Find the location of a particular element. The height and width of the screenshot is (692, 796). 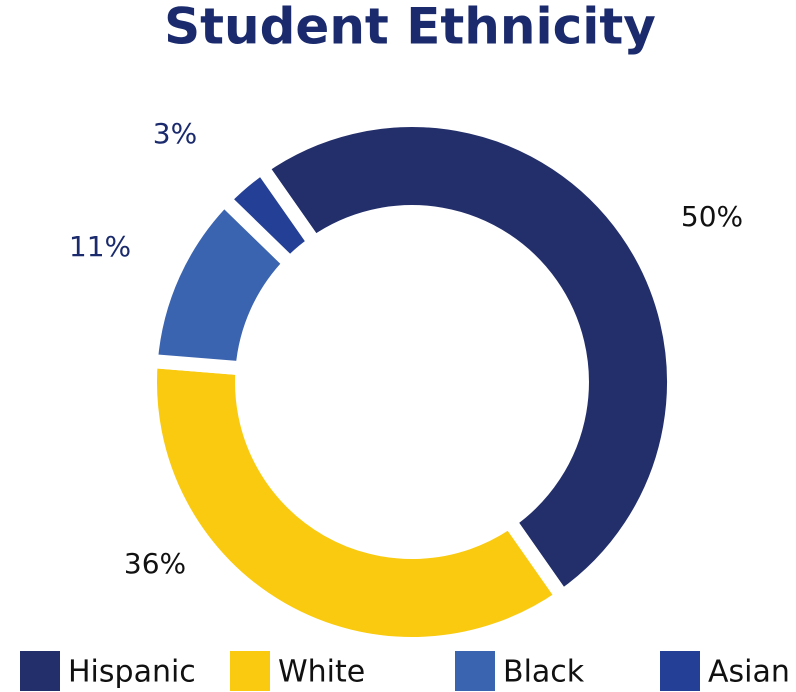

data-label: 3% is located at coordinates (175, 133).